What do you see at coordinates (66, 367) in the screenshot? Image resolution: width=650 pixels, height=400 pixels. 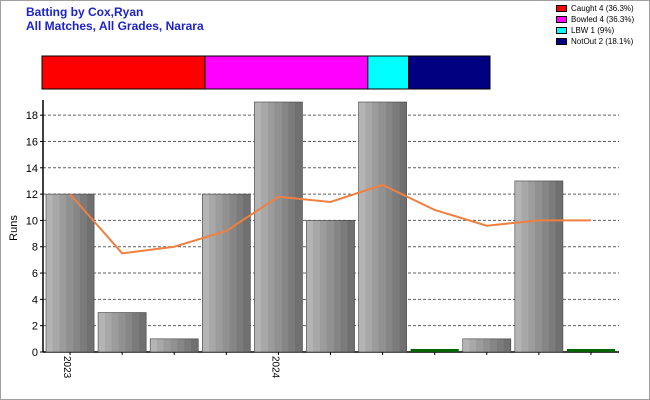 I see `x-tick-label: 2023` at bounding box center [66, 367].